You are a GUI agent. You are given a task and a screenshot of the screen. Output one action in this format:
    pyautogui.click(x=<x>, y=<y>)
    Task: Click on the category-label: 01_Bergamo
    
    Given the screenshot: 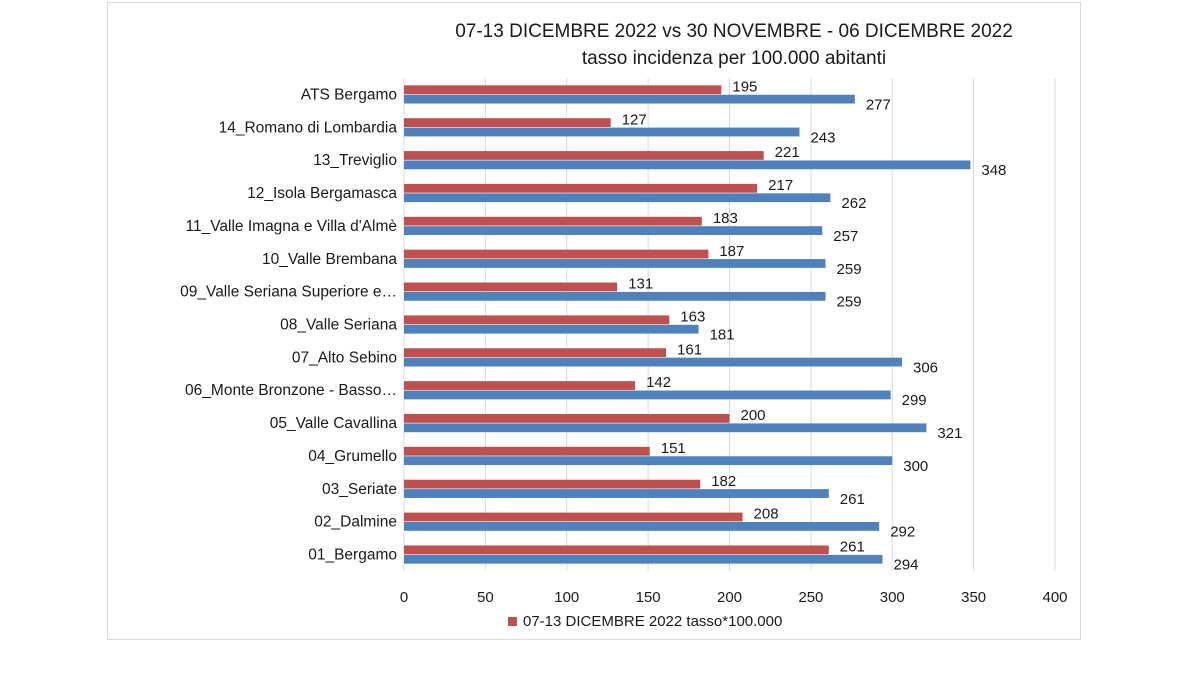 What is the action you would take?
    pyautogui.click(x=352, y=555)
    